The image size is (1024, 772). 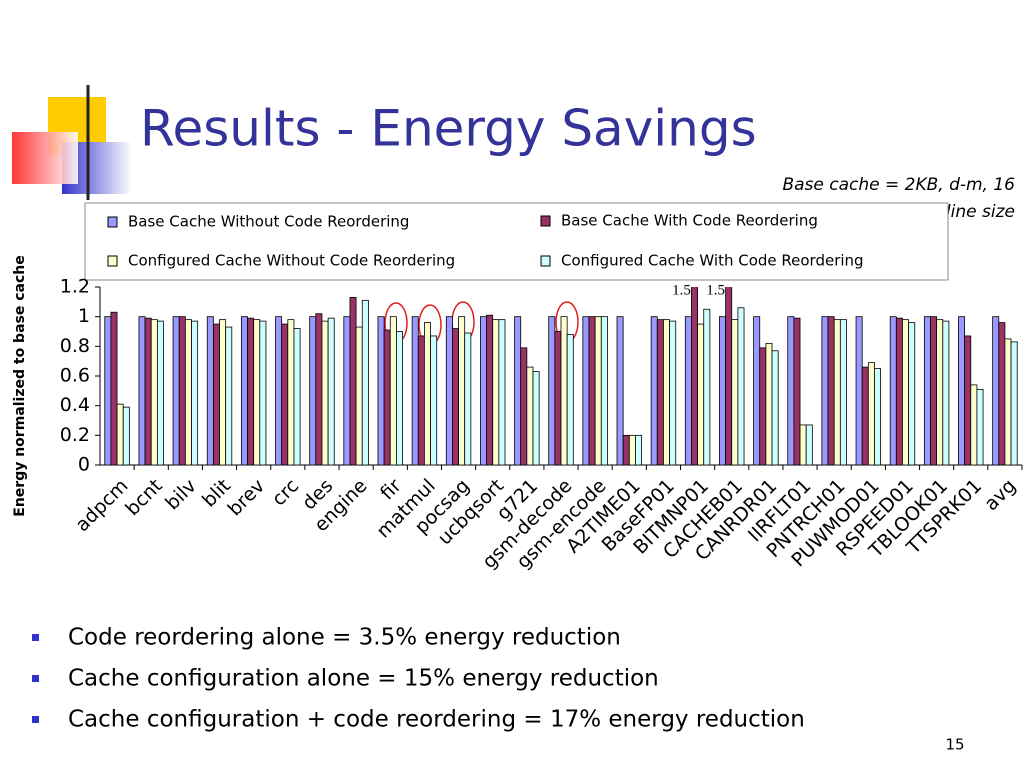 I want to click on y-axis-label: Energy normalized to base cache, so click(x=20, y=385).